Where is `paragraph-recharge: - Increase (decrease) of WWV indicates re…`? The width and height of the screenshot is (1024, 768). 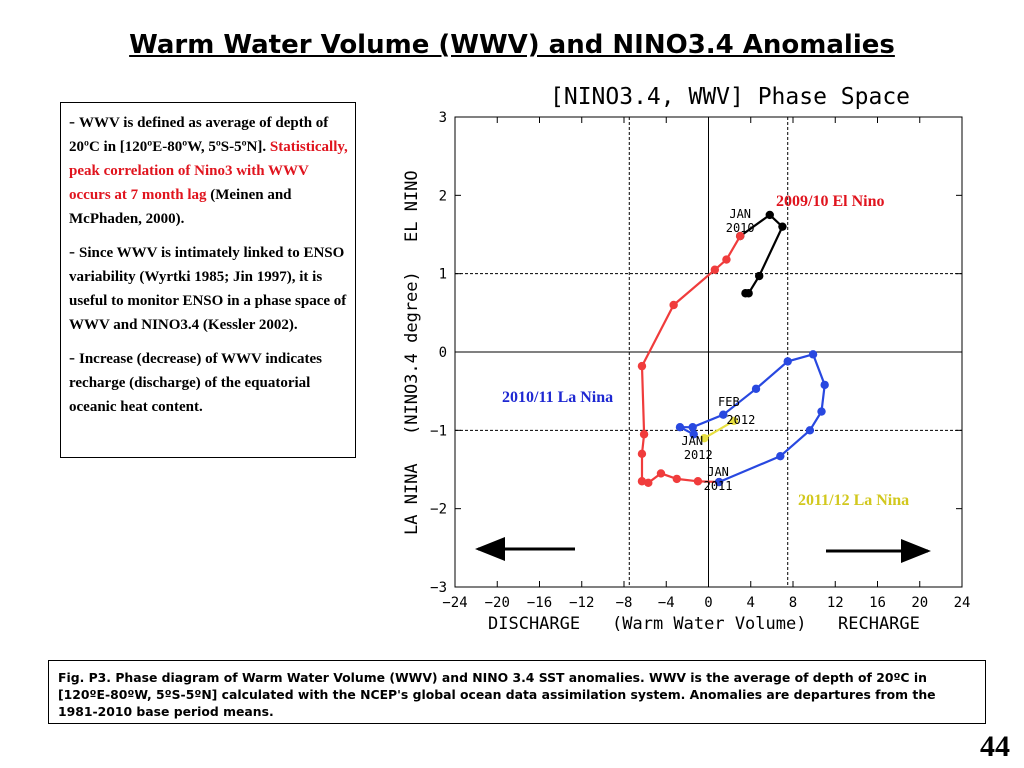
paragraph-recharge: - Increase (decrease) of WWV indicates re… is located at coordinates (209, 382).